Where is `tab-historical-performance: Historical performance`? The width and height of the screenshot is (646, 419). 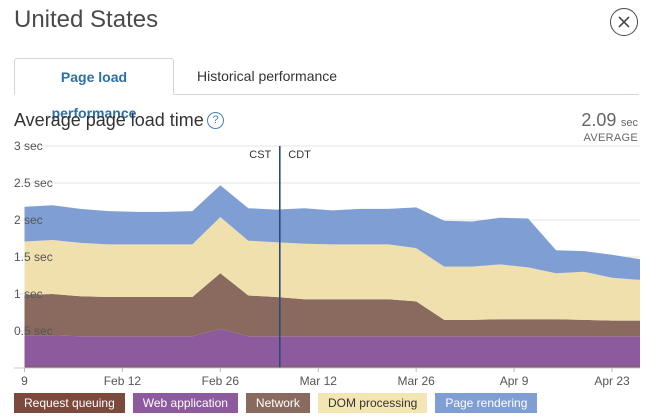
tab-historical-performance: Historical performance is located at coordinates (267, 76).